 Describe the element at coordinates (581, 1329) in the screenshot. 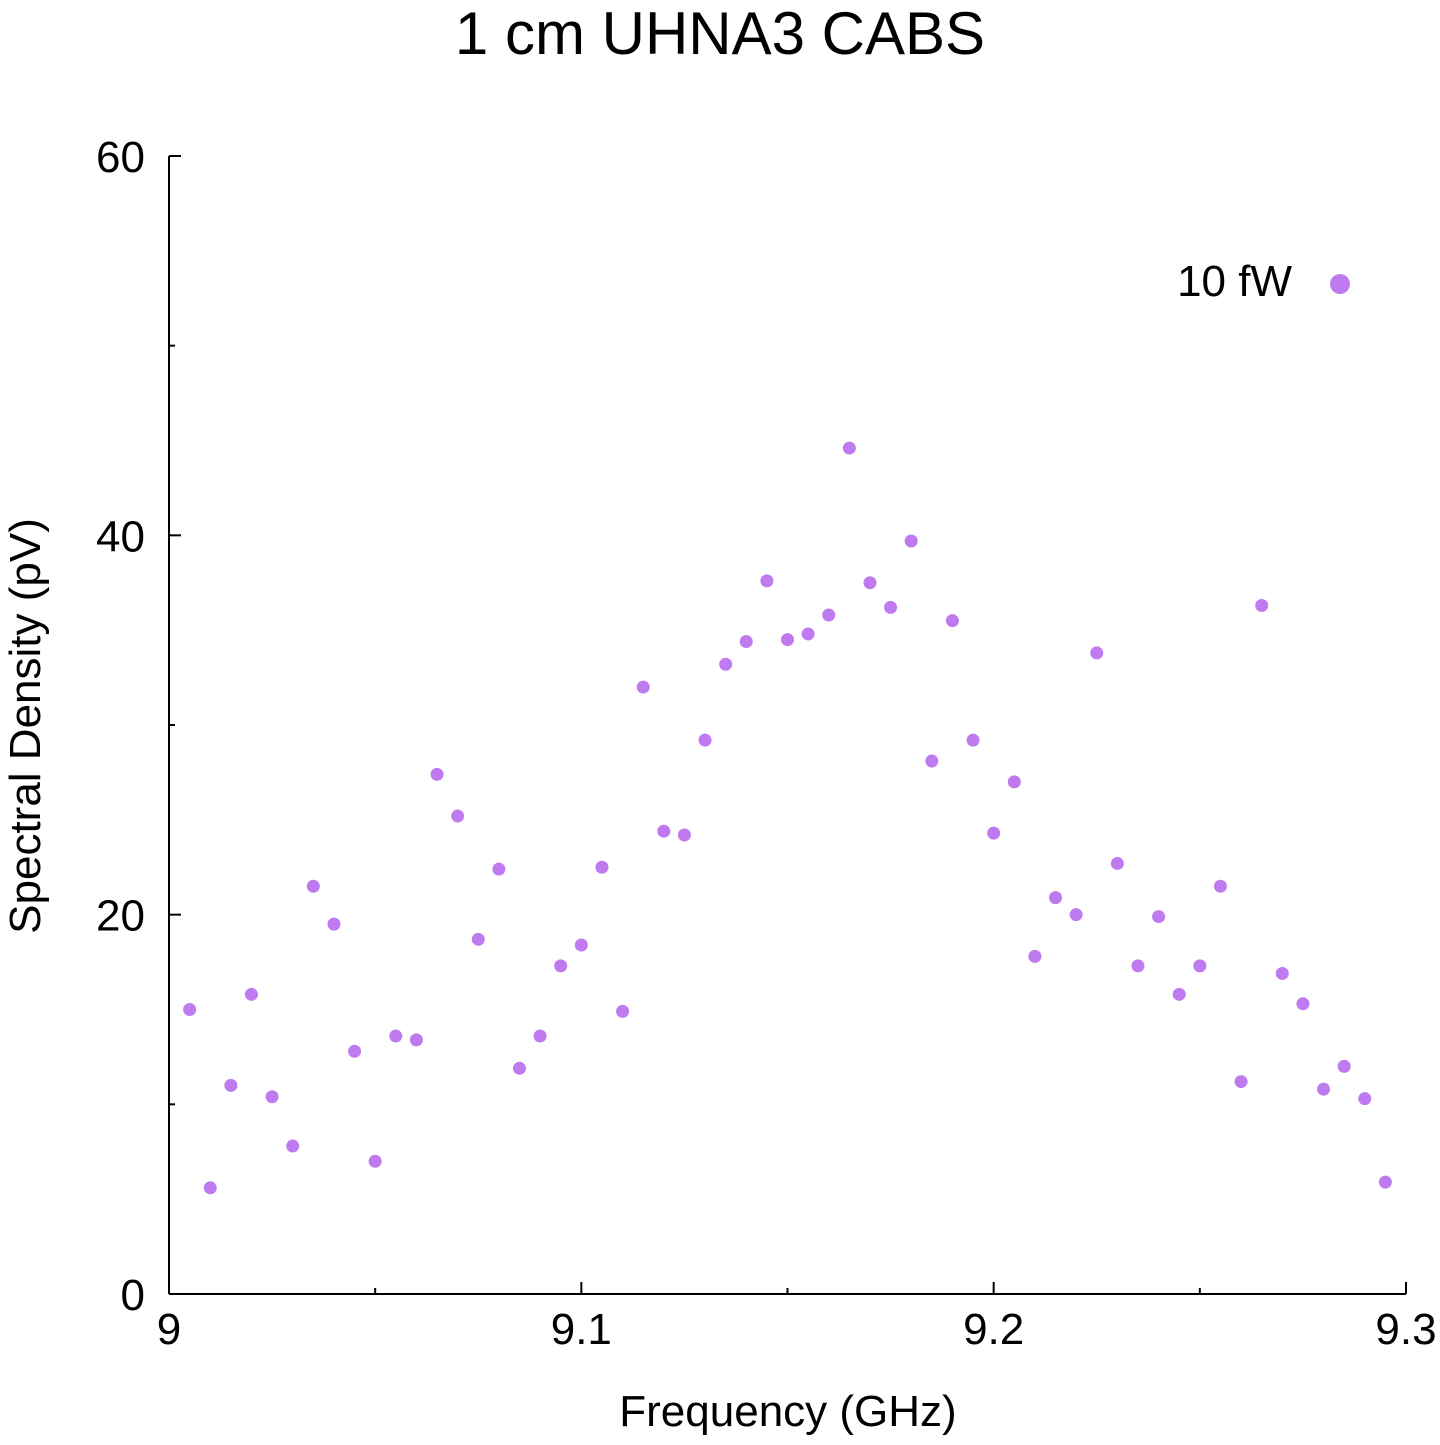

I see `x-tick-label: 9.1` at that location.